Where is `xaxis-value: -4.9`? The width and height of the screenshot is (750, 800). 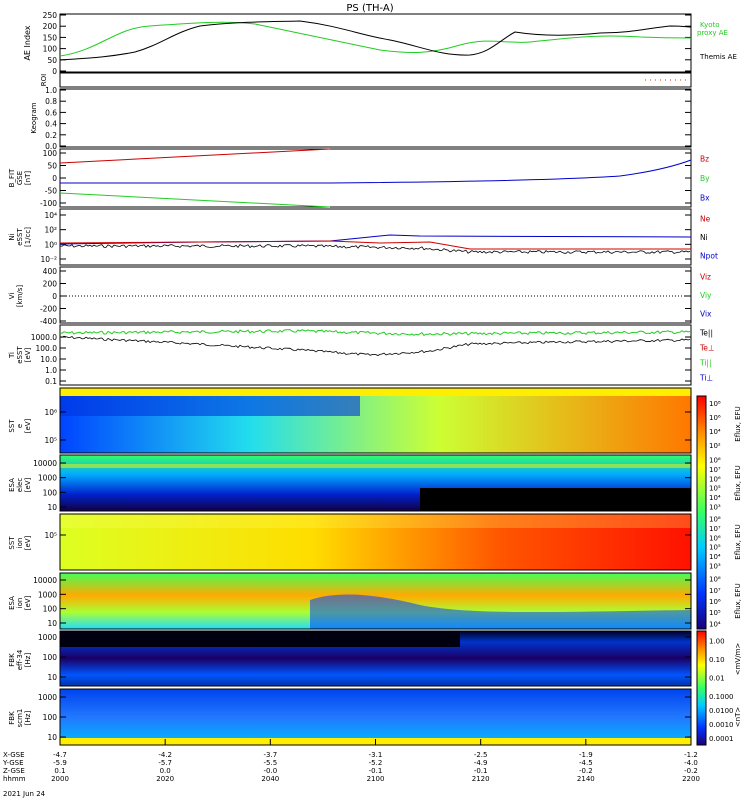 xaxis-value: -4.9 is located at coordinates (481, 763).